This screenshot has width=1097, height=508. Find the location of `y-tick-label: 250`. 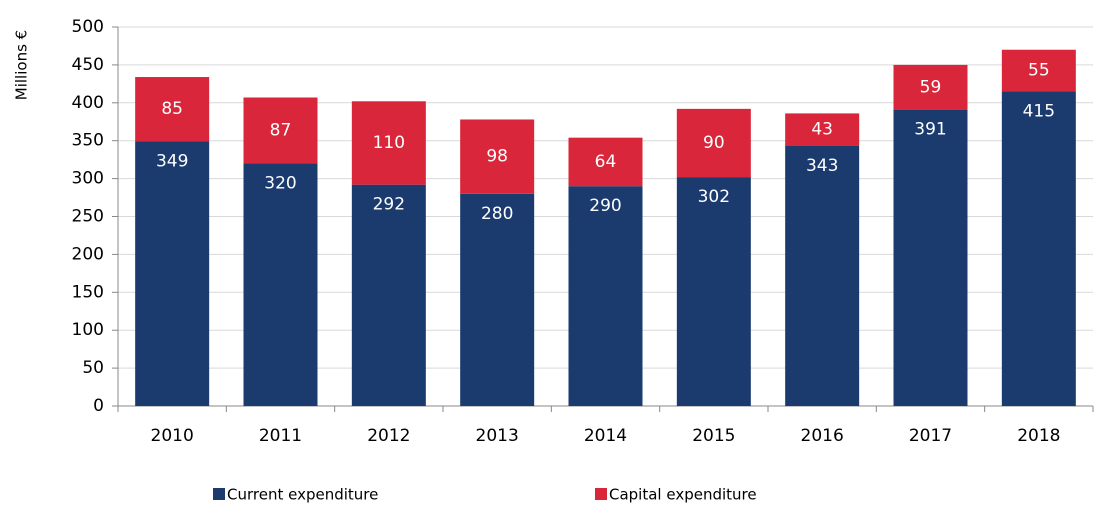

y-tick-label: 250 is located at coordinates (88, 217).